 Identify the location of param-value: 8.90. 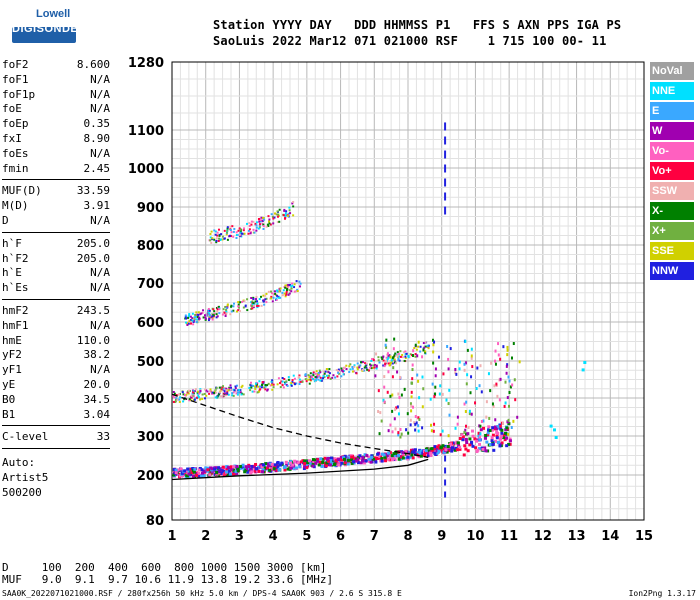
(97, 138).